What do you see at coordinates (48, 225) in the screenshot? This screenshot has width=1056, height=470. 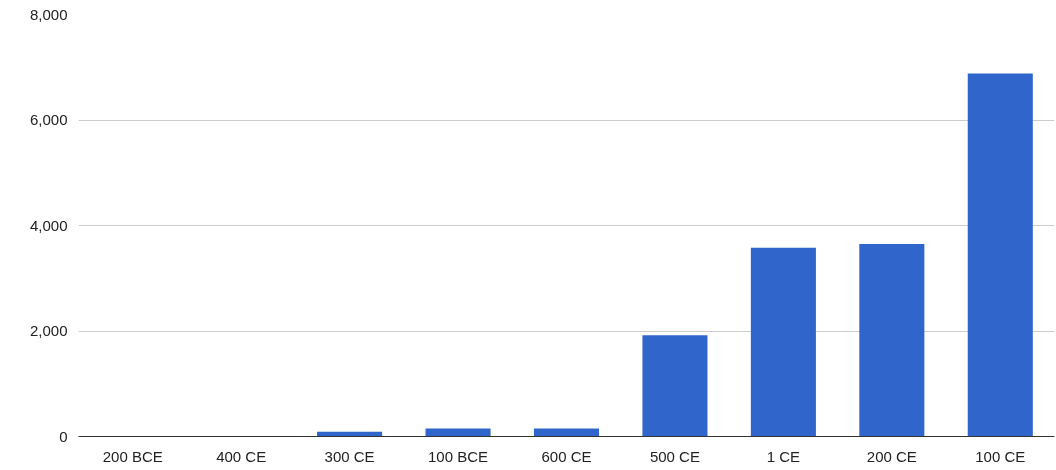 I see `y-tick-label: 4,000` at bounding box center [48, 225].